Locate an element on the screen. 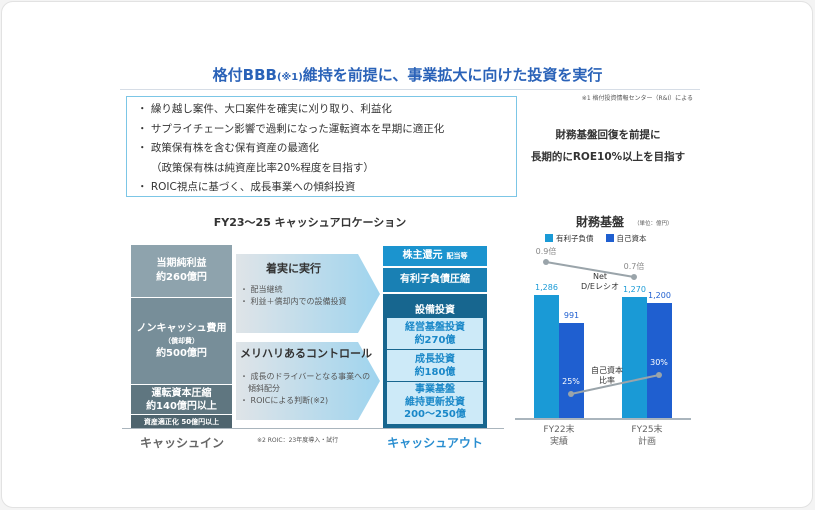  footnote-1: ※1 格付投資情報センター（R&I）による is located at coordinates (637, 98).